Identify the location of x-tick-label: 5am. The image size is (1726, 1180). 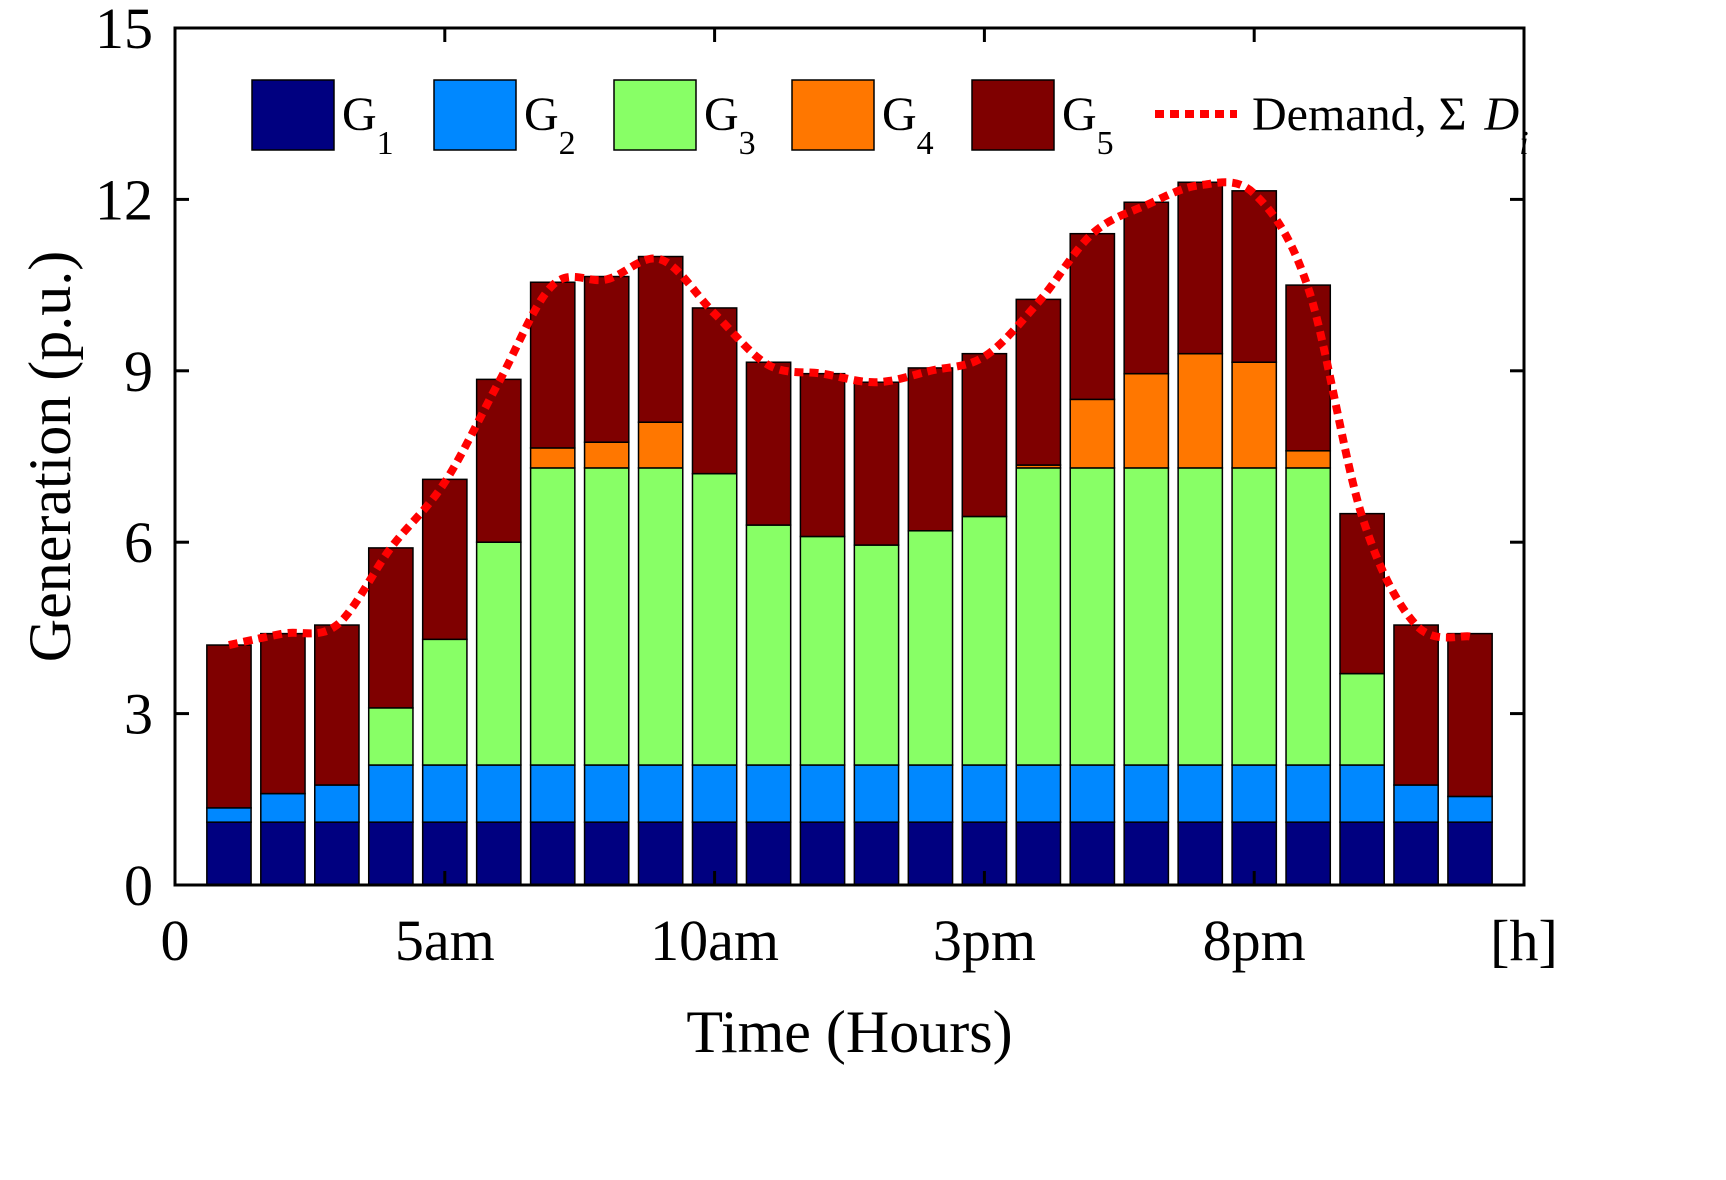
(445, 940).